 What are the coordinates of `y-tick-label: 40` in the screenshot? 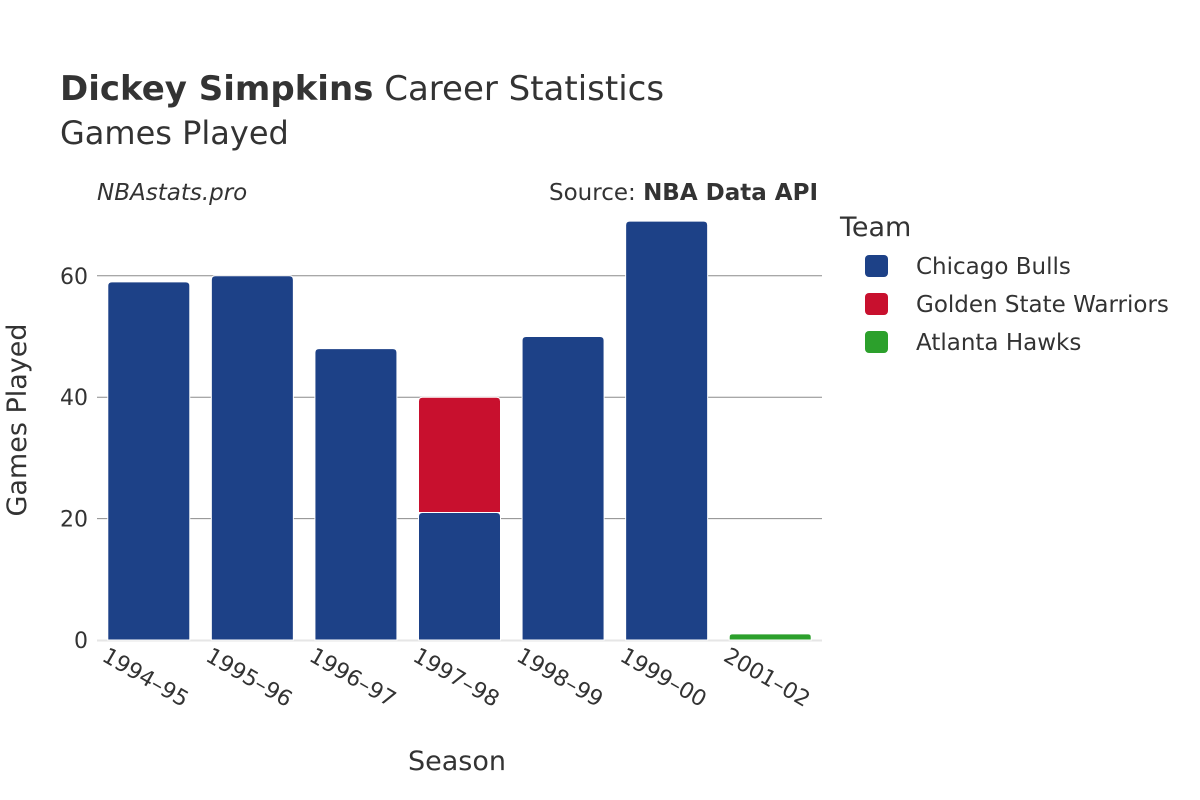 It's located at (74, 398).